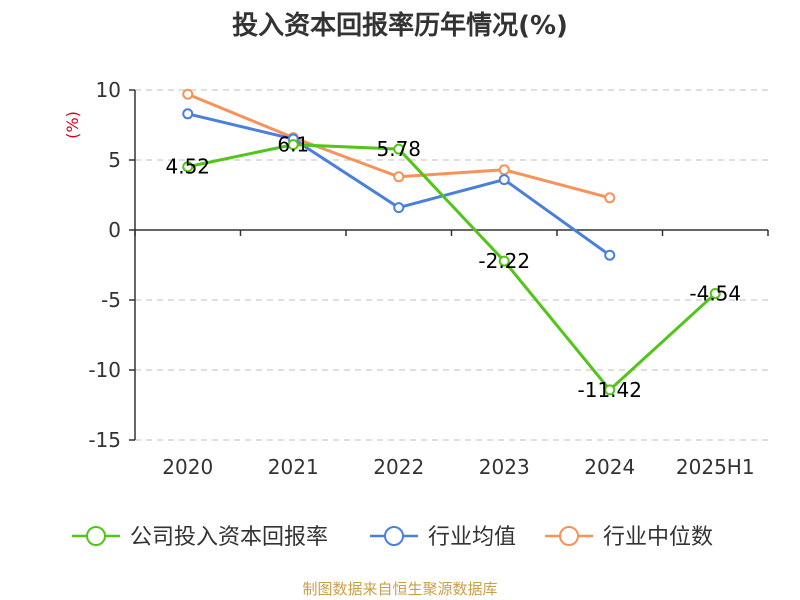 The height and width of the screenshot is (600, 800). I want to click on legend: 公司投入资本回报率 行业均值 行业中位数, so click(392, 537).